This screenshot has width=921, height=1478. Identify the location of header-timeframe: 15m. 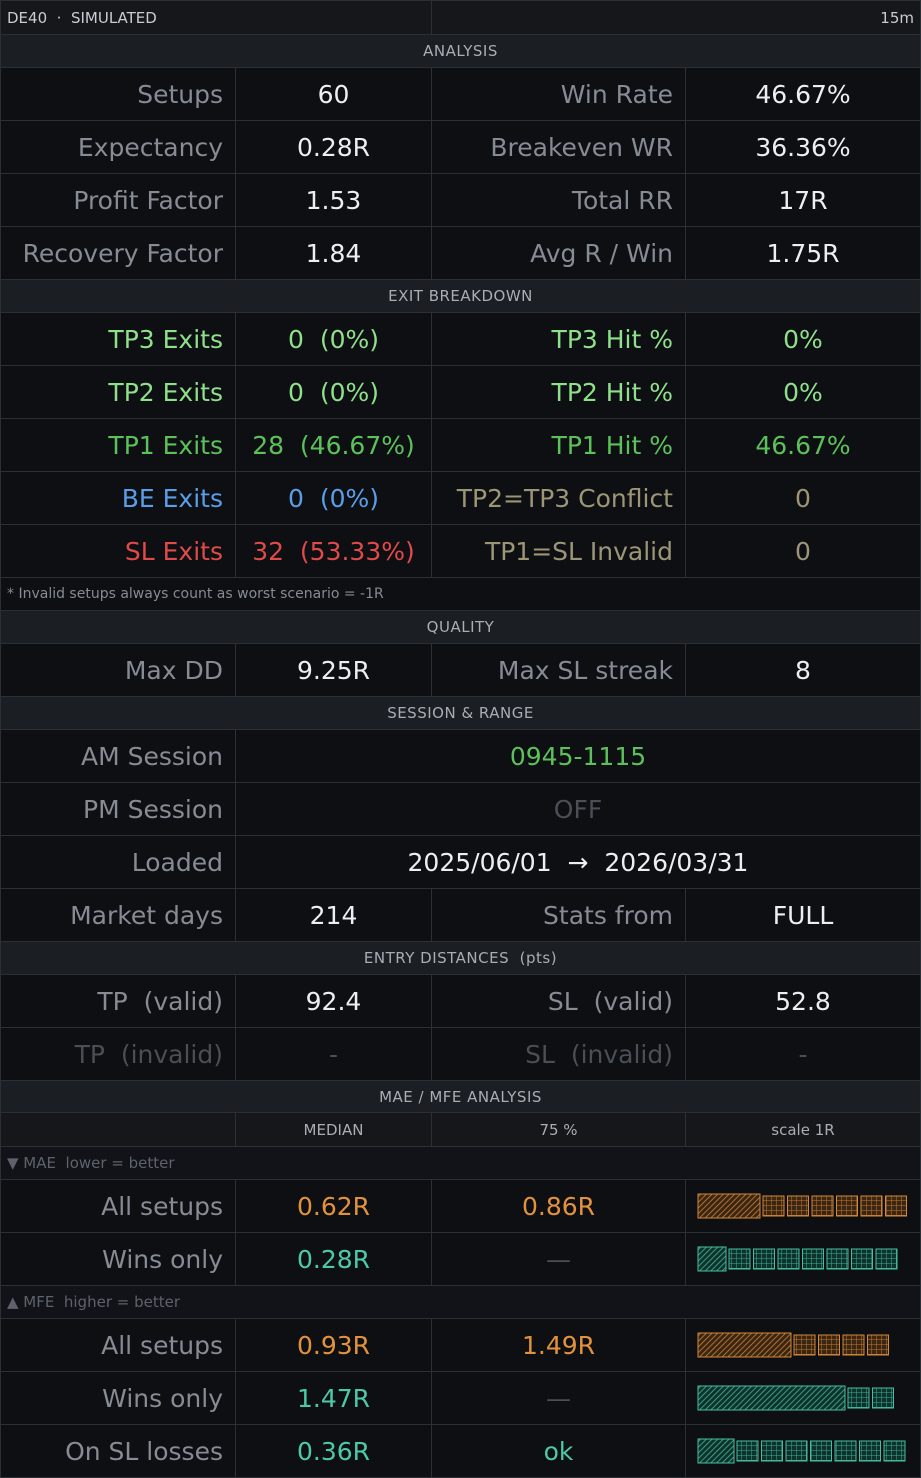
(676, 18).